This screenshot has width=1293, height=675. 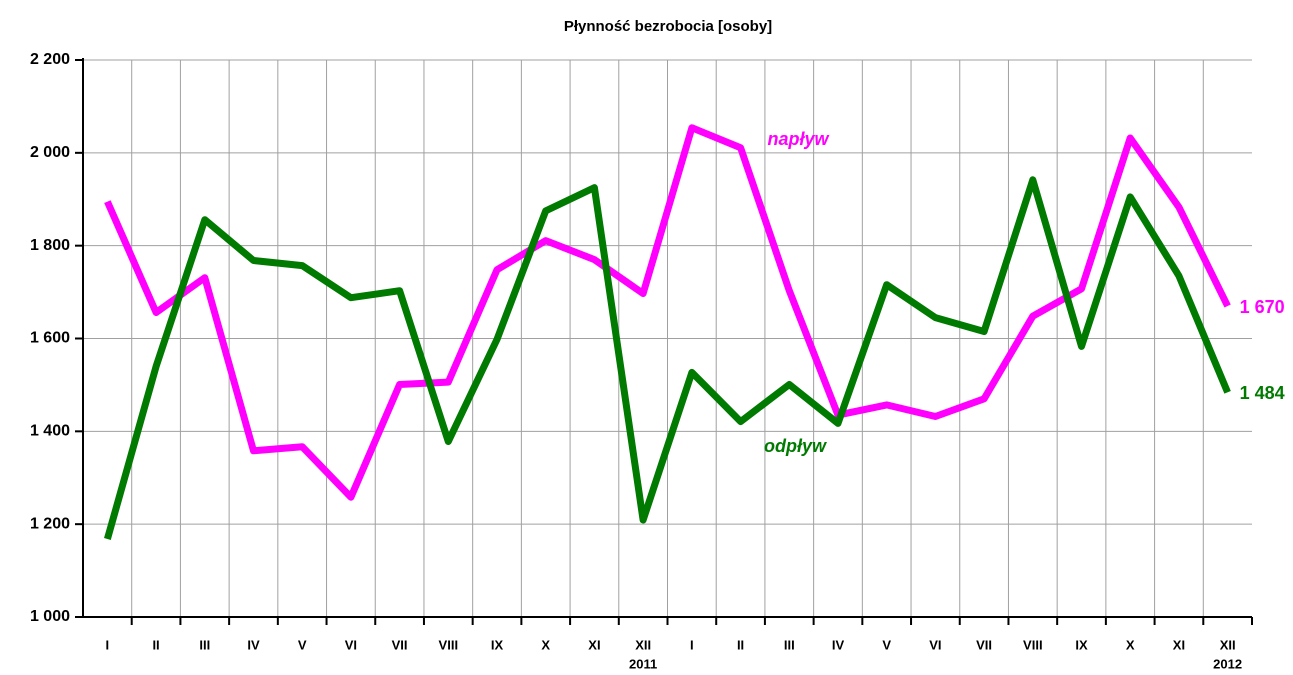 I want to click on value-label: 1 670, so click(x=1262, y=307).